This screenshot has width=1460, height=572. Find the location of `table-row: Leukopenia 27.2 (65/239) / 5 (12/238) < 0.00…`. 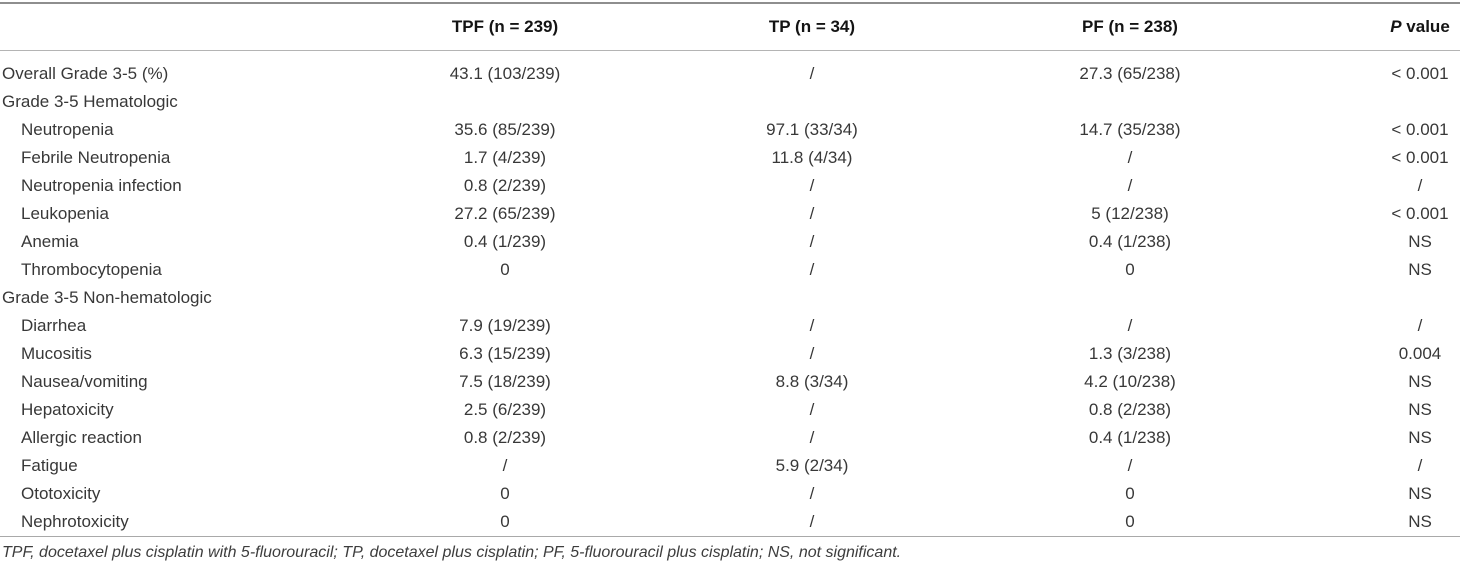

table-row: Leukopenia 27.2 (65/239) / 5 (12/238) < 0.00… is located at coordinates (730, 214).